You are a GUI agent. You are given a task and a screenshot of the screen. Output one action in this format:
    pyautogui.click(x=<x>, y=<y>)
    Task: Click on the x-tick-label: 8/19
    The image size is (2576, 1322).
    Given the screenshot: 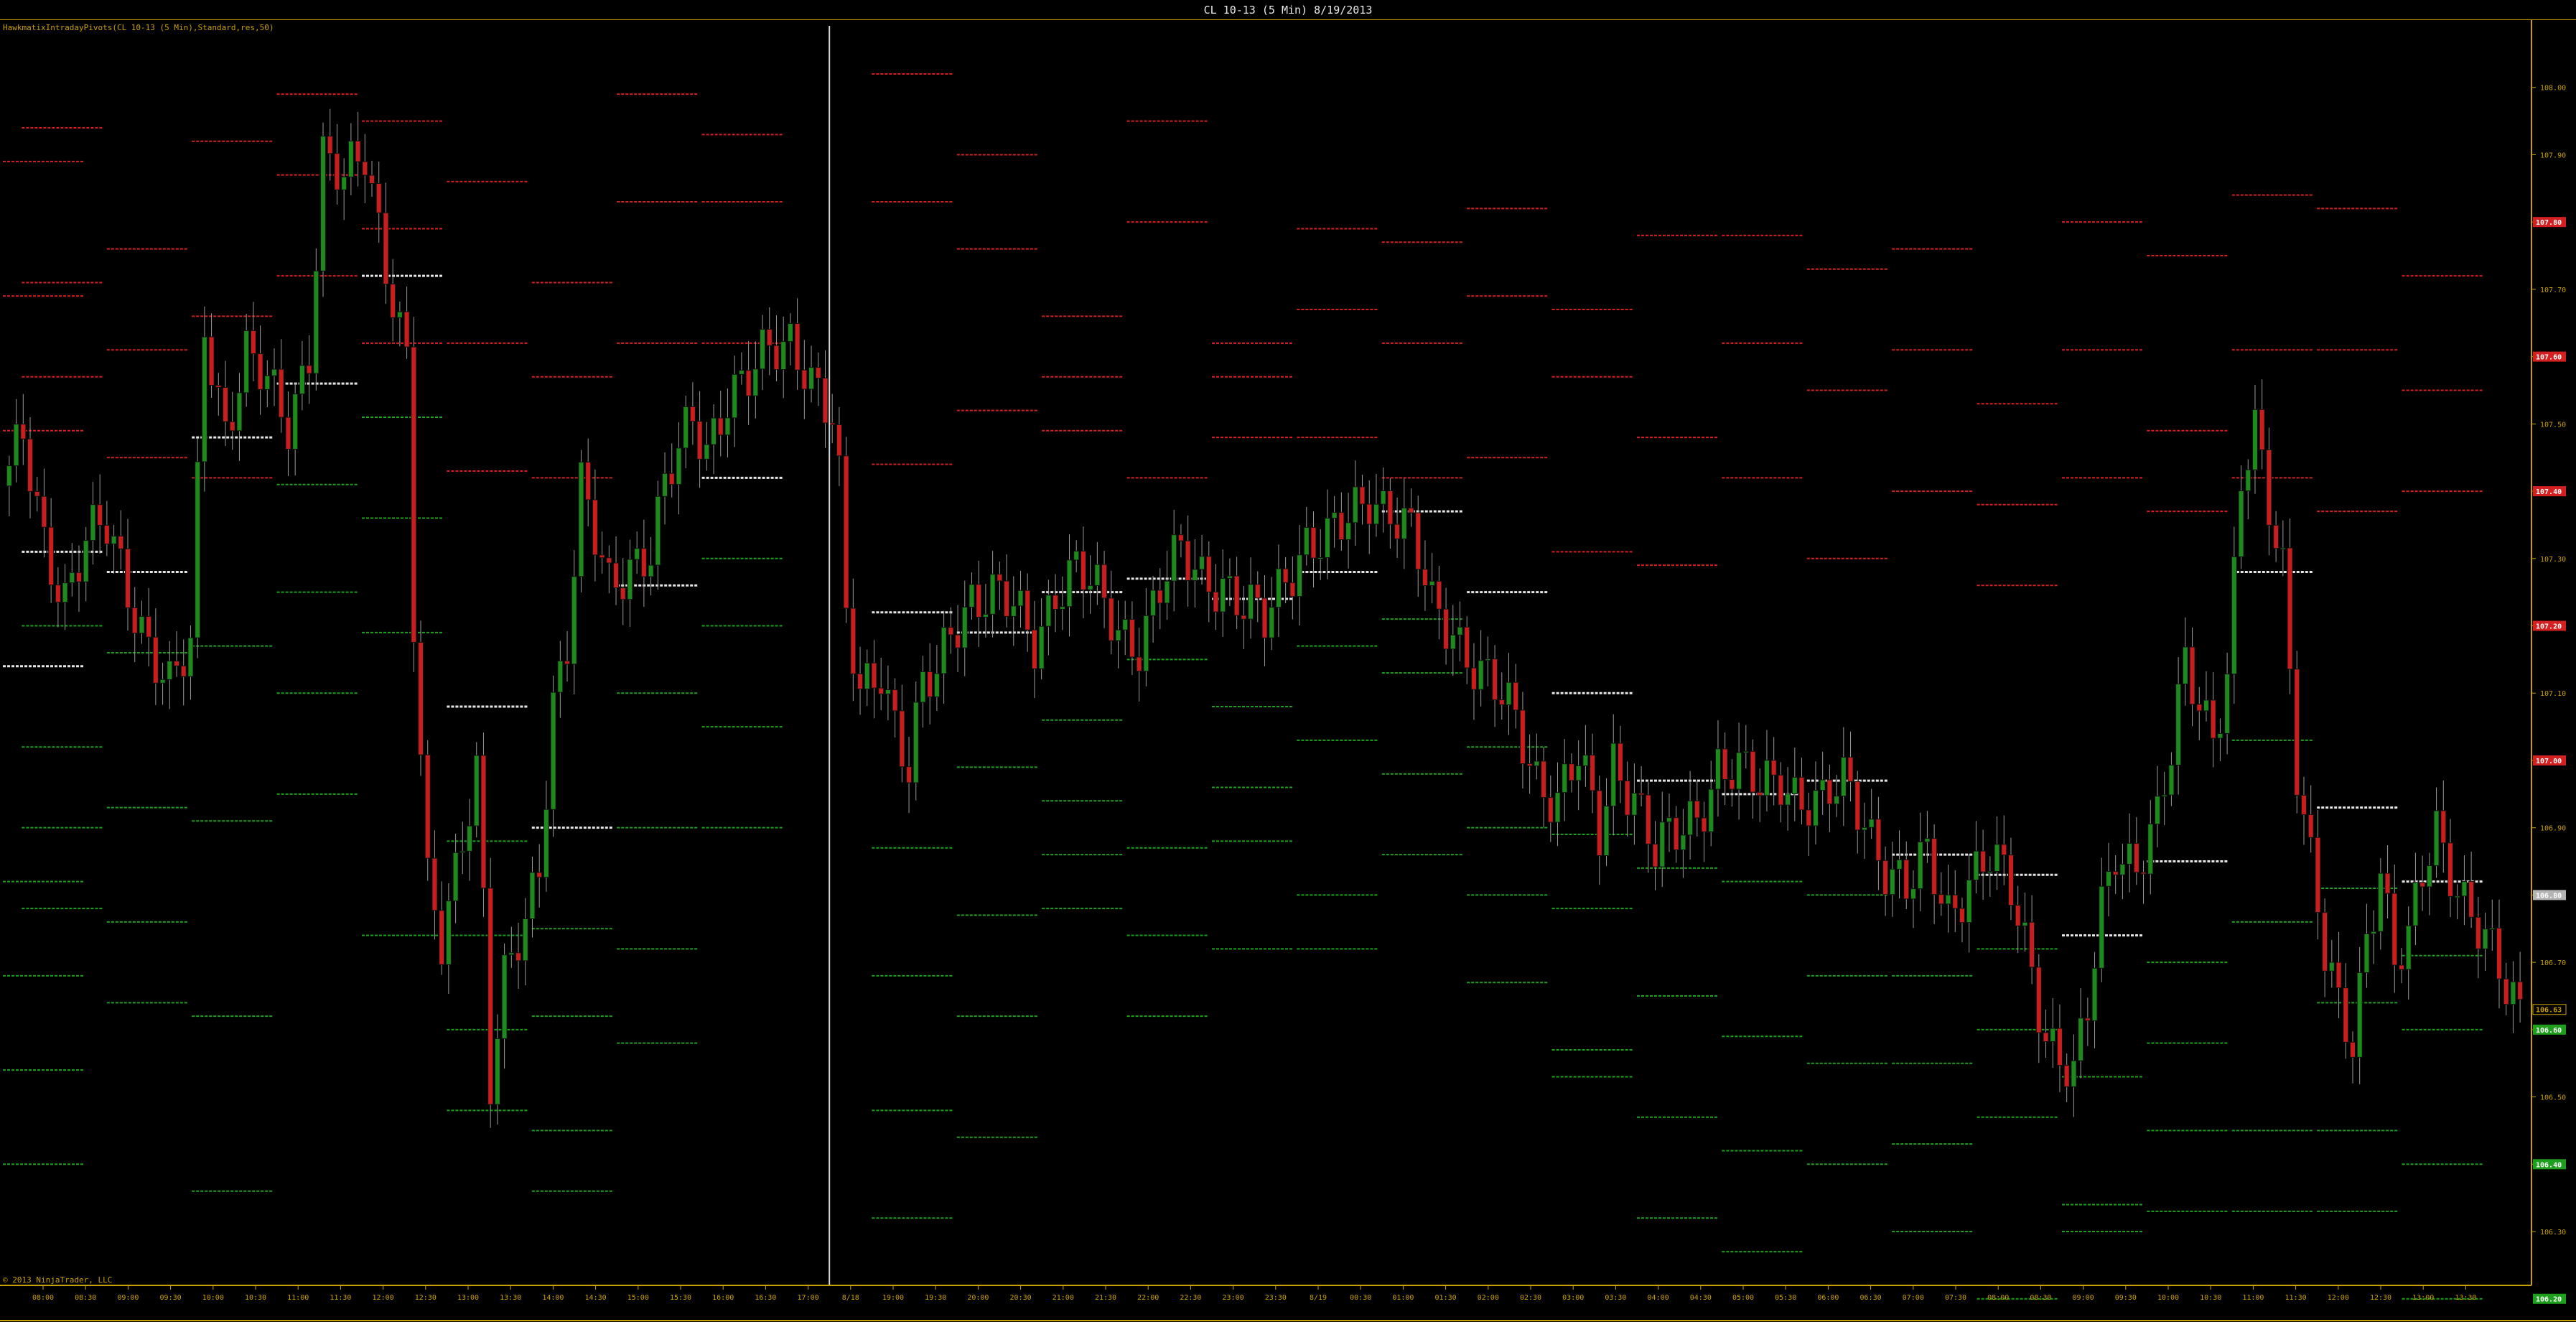 What is the action you would take?
    pyautogui.click(x=1318, y=1298)
    